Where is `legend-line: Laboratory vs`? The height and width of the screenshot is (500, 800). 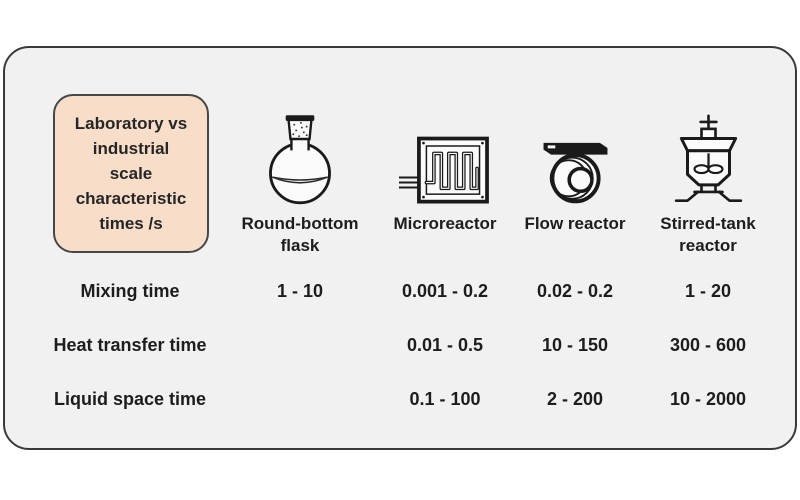
legend-line: Laboratory vs is located at coordinates (131, 123).